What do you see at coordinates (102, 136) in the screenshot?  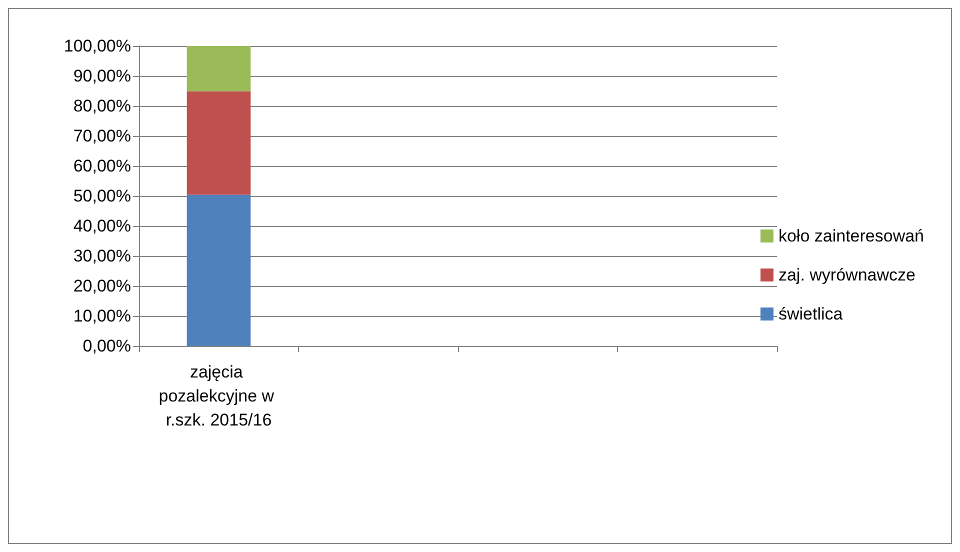 I see `y-tick-label: 70,00%` at bounding box center [102, 136].